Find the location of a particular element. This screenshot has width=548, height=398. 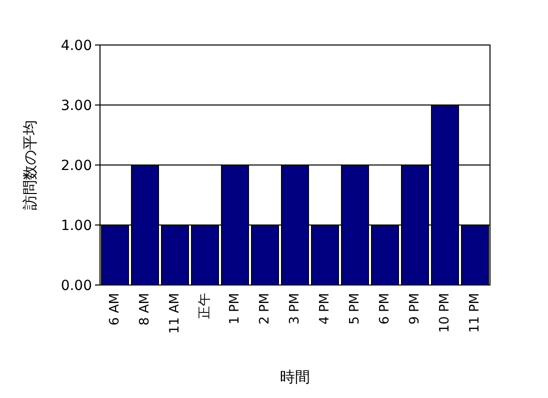

y-tick-label: 1.00 is located at coordinates (76, 226).